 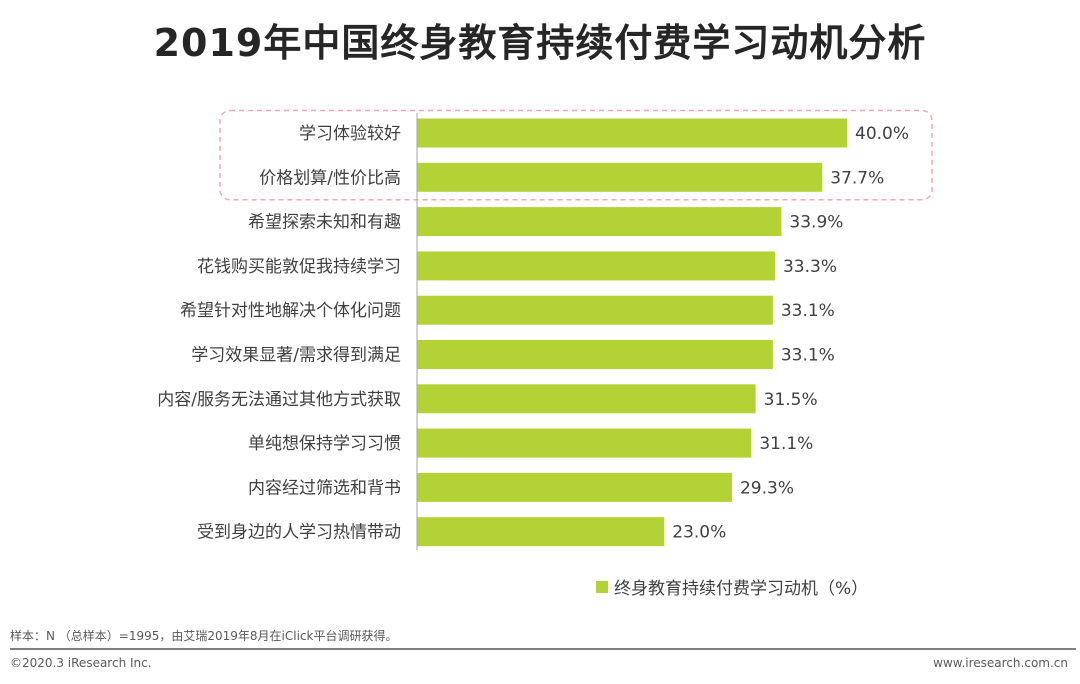 What do you see at coordinates (543, 649) in the screenshot?
I see `footer-divider` at bounding box center [543, 649].